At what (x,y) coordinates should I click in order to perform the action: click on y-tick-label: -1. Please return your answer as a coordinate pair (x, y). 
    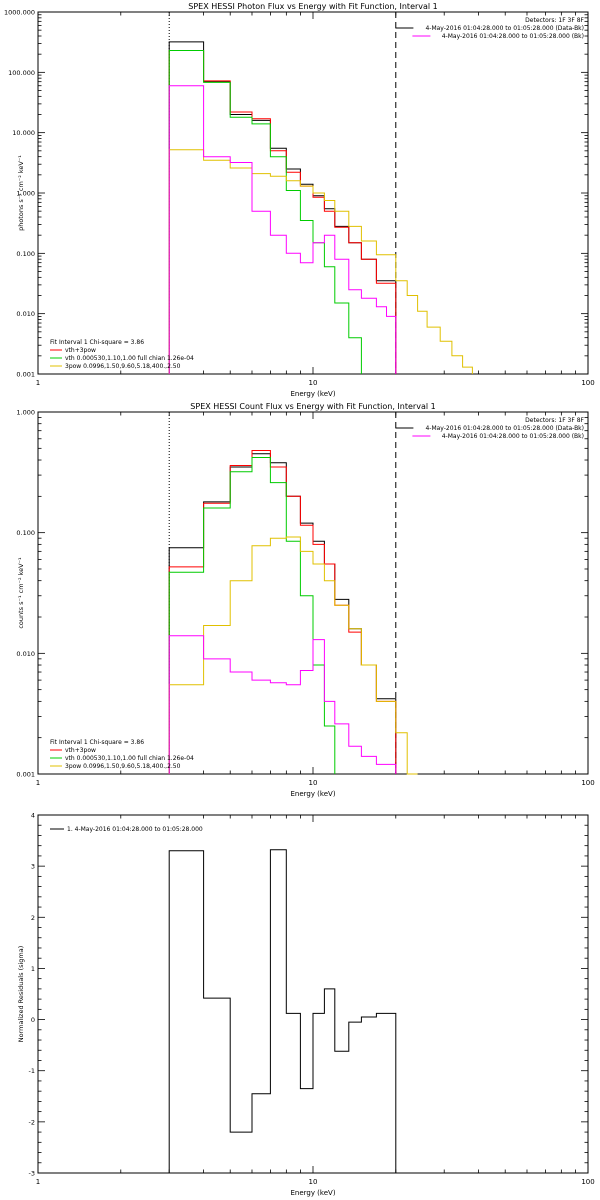
    Looking at the image, I should click on (32, 1071).